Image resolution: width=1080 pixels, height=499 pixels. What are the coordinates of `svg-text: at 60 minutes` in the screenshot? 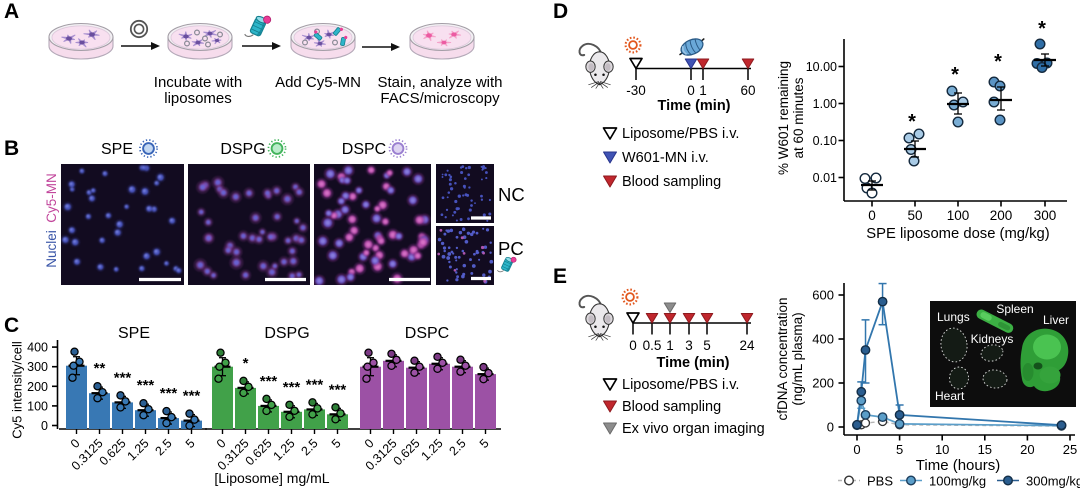 It's located at (798, 117).